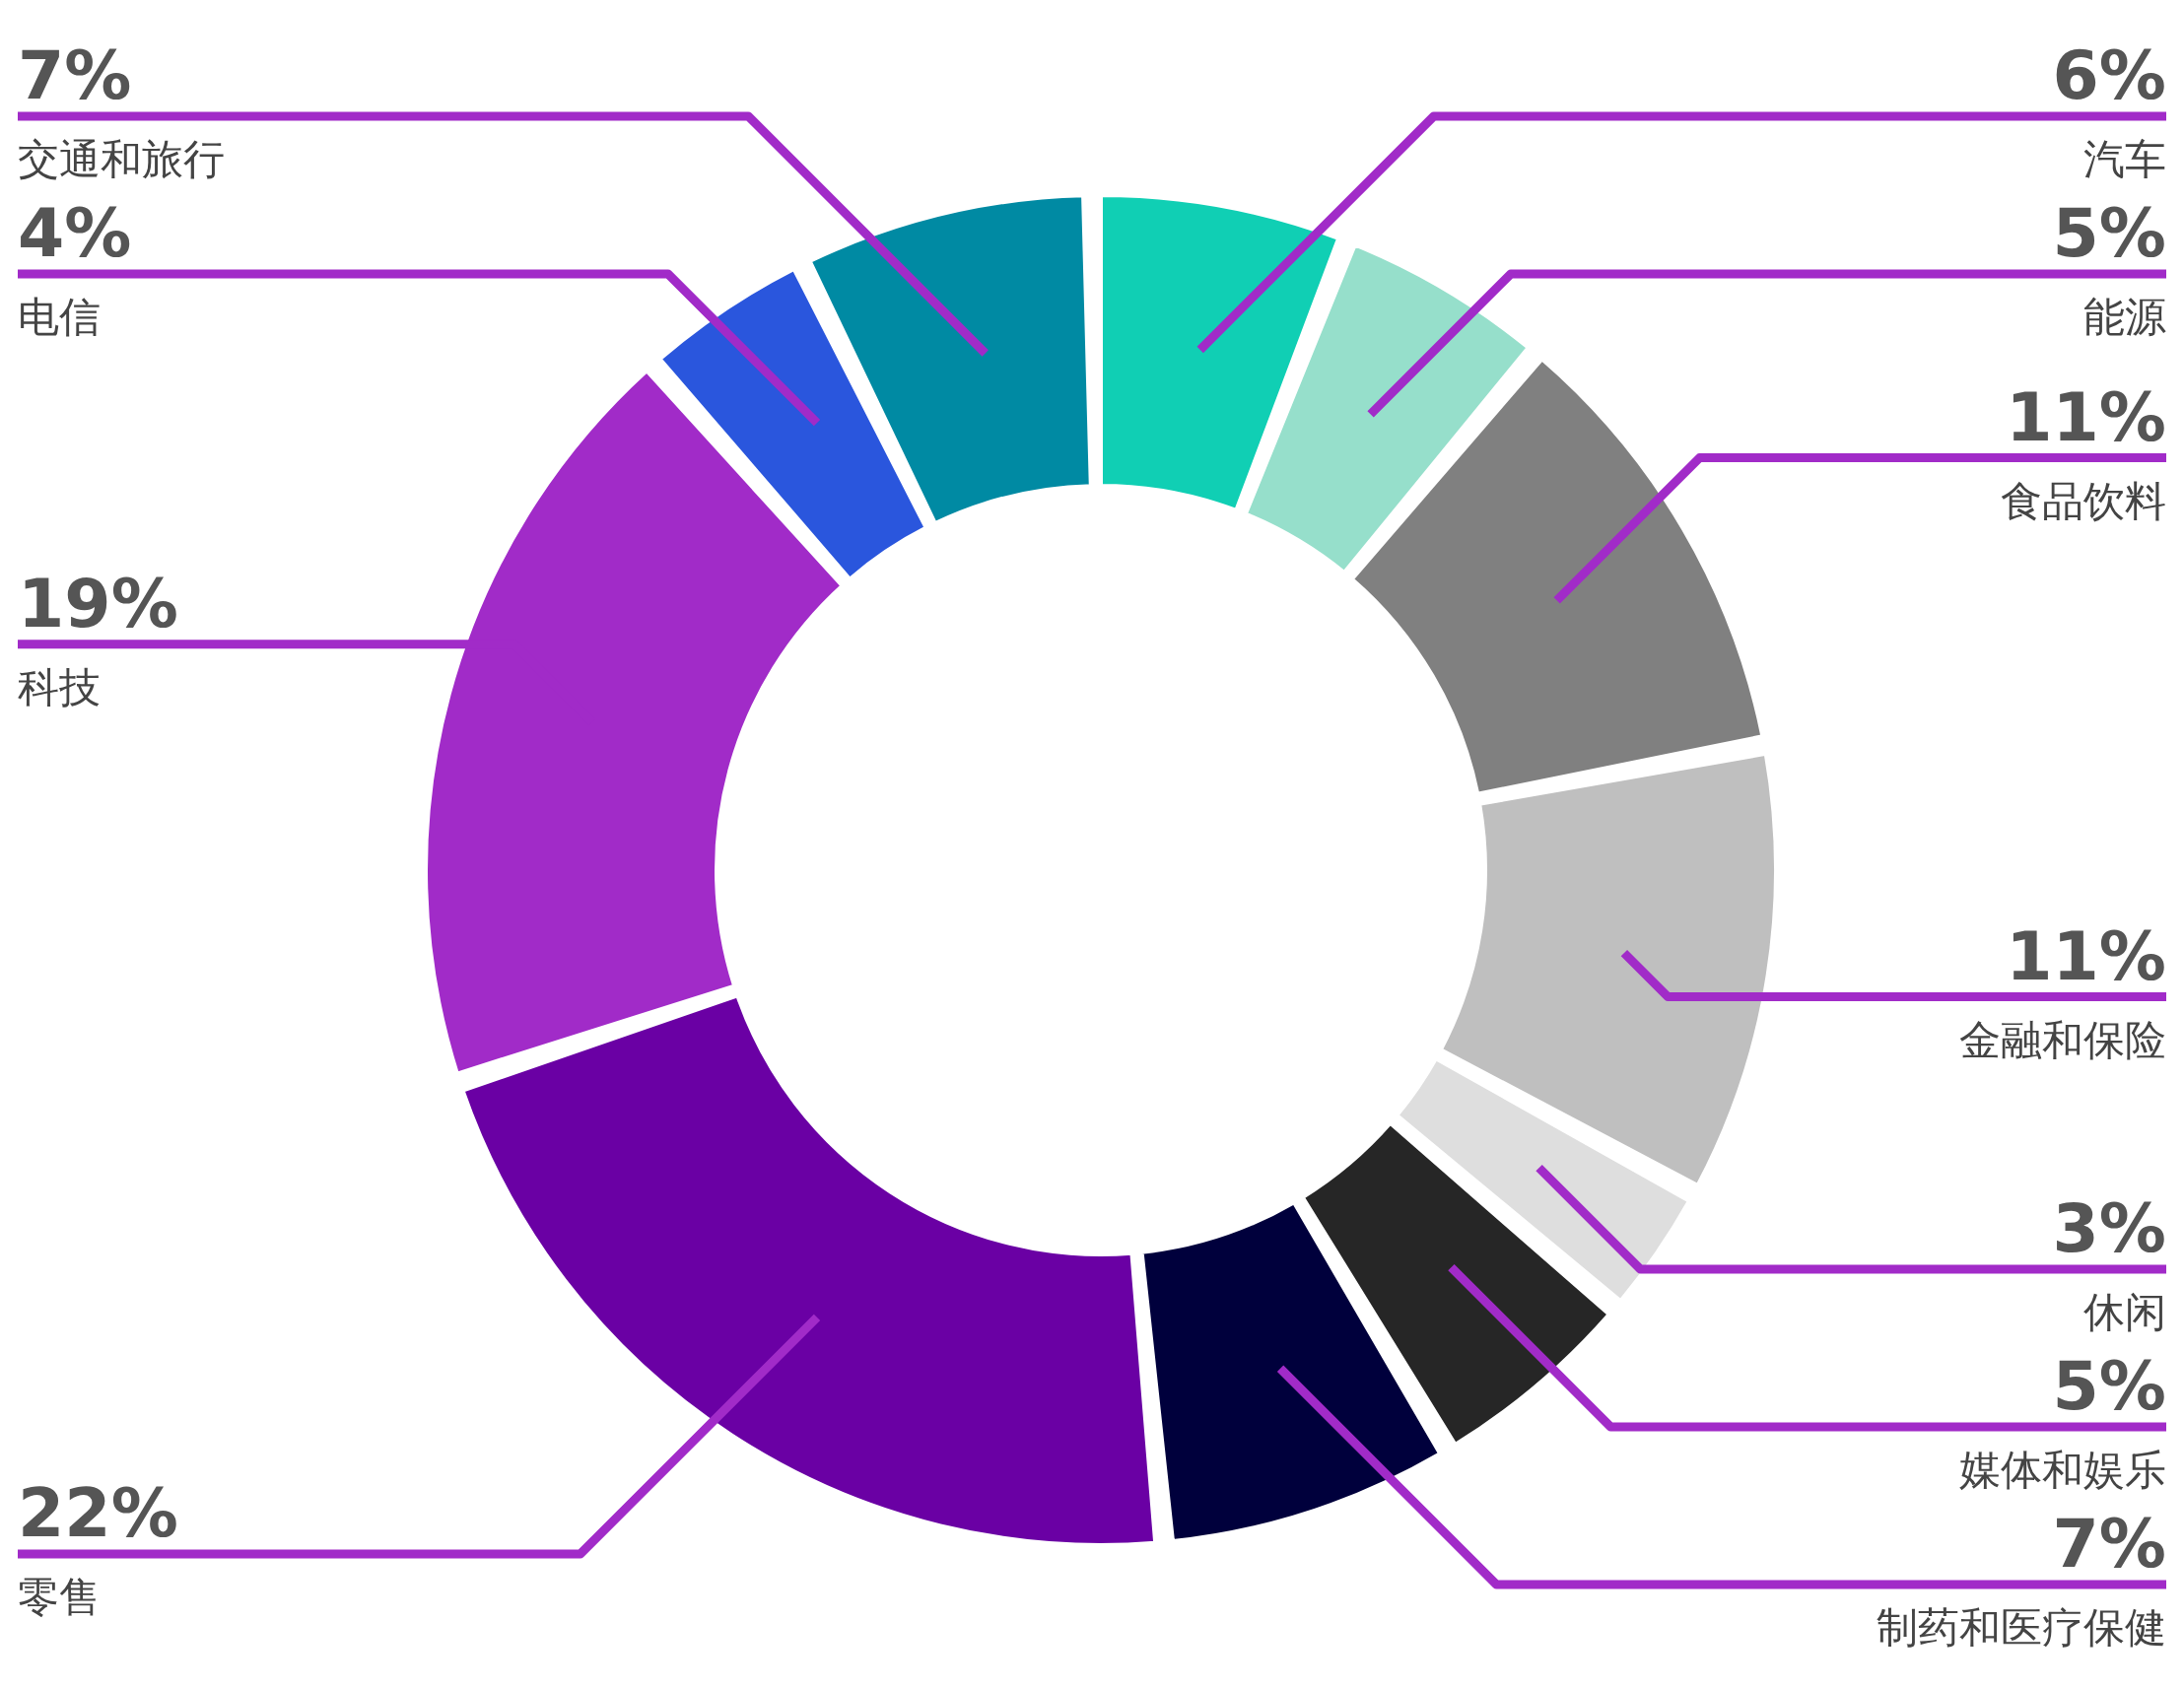  What do you see at coordinates (59, 317) in the screenshot?
I see `slice-label: 电信` at bounding box center [59, 317].